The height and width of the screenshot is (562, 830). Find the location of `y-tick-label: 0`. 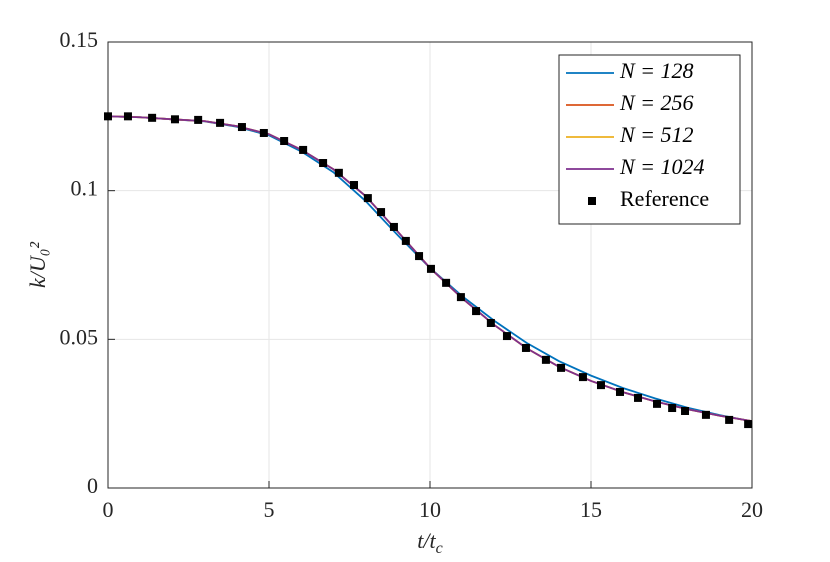

y-tick-label: 0 is located at coordinates (92, 485).